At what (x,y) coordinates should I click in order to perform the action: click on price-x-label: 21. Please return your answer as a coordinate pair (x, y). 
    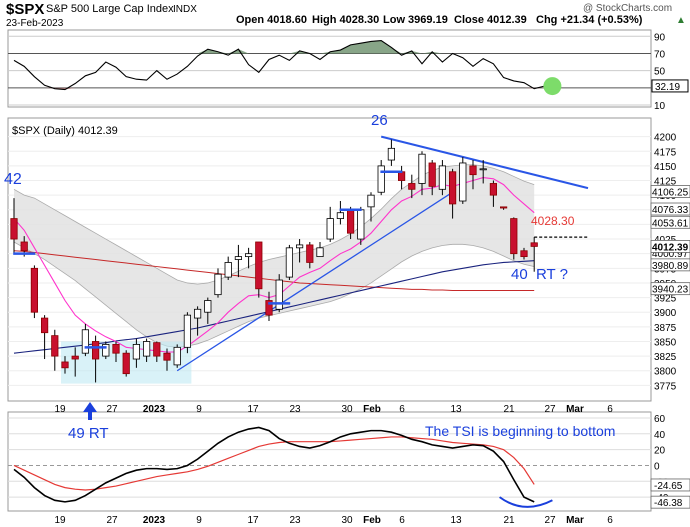
    Looking at the image, I should click on (509, 409).